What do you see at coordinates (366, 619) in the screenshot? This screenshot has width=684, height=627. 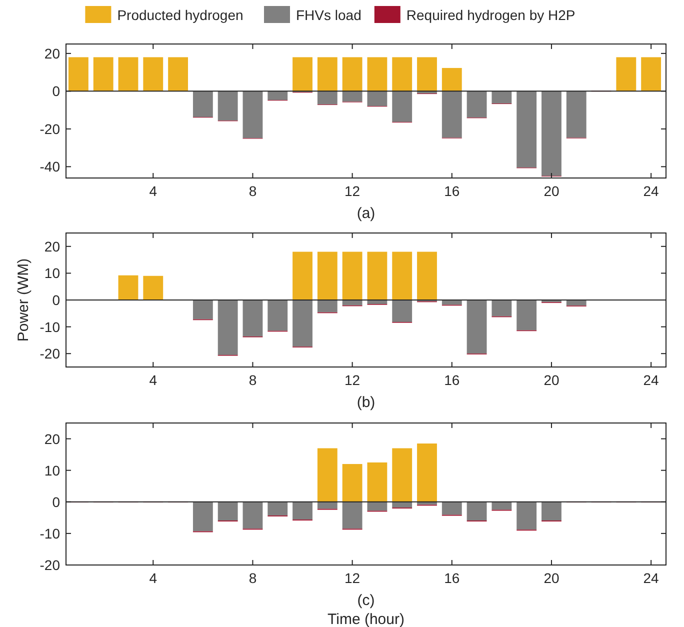 I see `x-axis-title: Time (hour)` at bounding box center [366, 619].